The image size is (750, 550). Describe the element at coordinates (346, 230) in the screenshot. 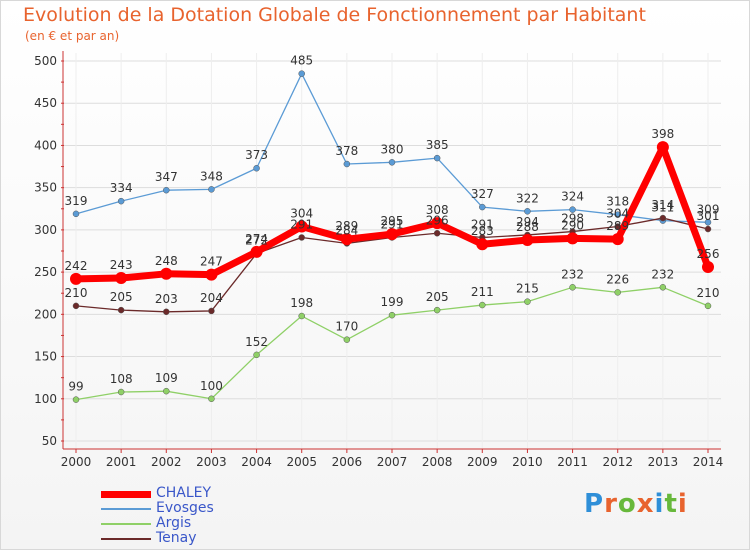

I see `data-label: 284` at that location.